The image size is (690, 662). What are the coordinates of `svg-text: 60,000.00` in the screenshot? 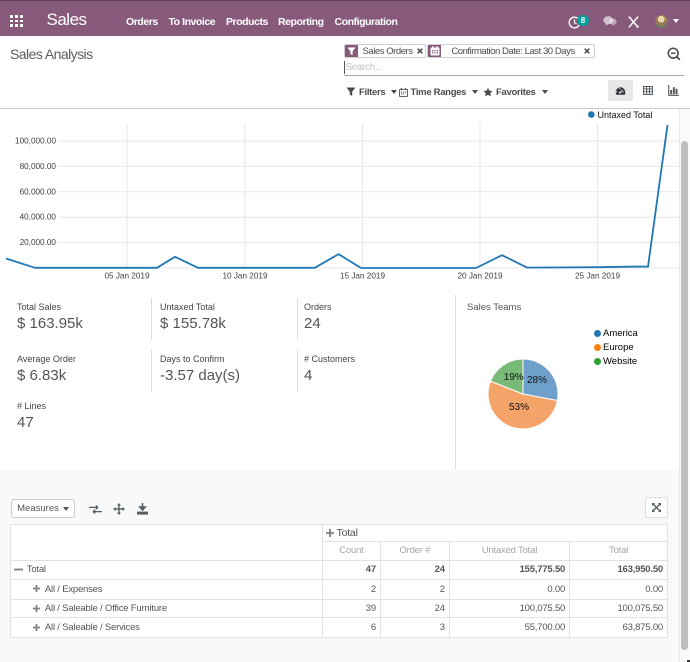 It's located at (38, 191).